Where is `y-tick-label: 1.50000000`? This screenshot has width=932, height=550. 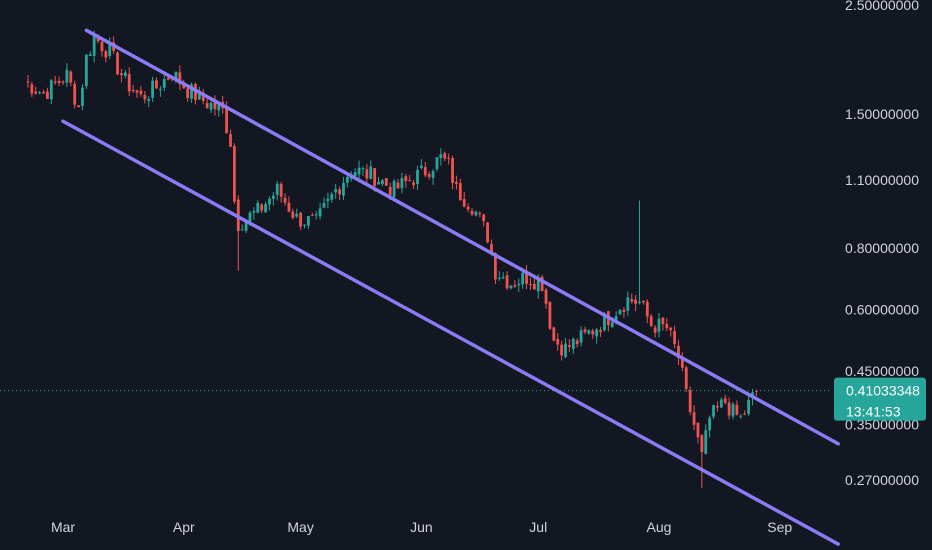 y-tick-label: 1.50000000 is located at coordinates (882, 114).